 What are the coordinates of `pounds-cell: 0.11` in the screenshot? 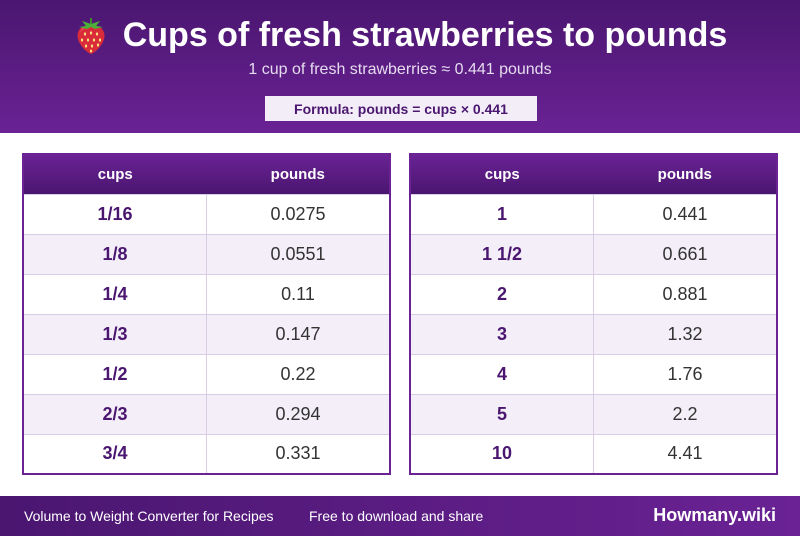 It's located at (298, 293).